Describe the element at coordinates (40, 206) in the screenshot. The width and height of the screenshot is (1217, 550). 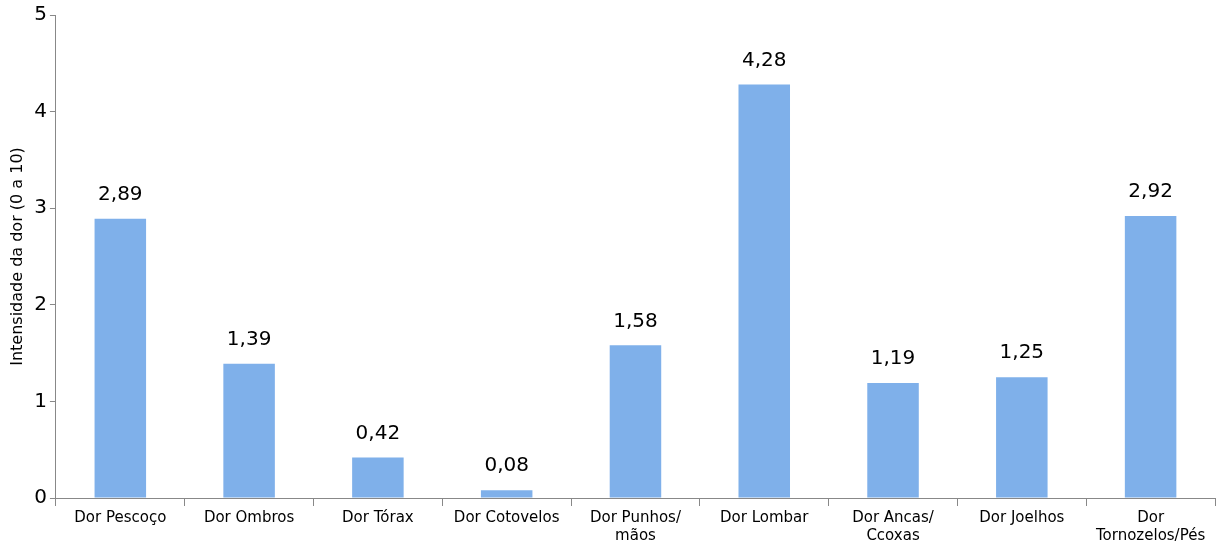
I see `y-tick-label: 3` at that location.